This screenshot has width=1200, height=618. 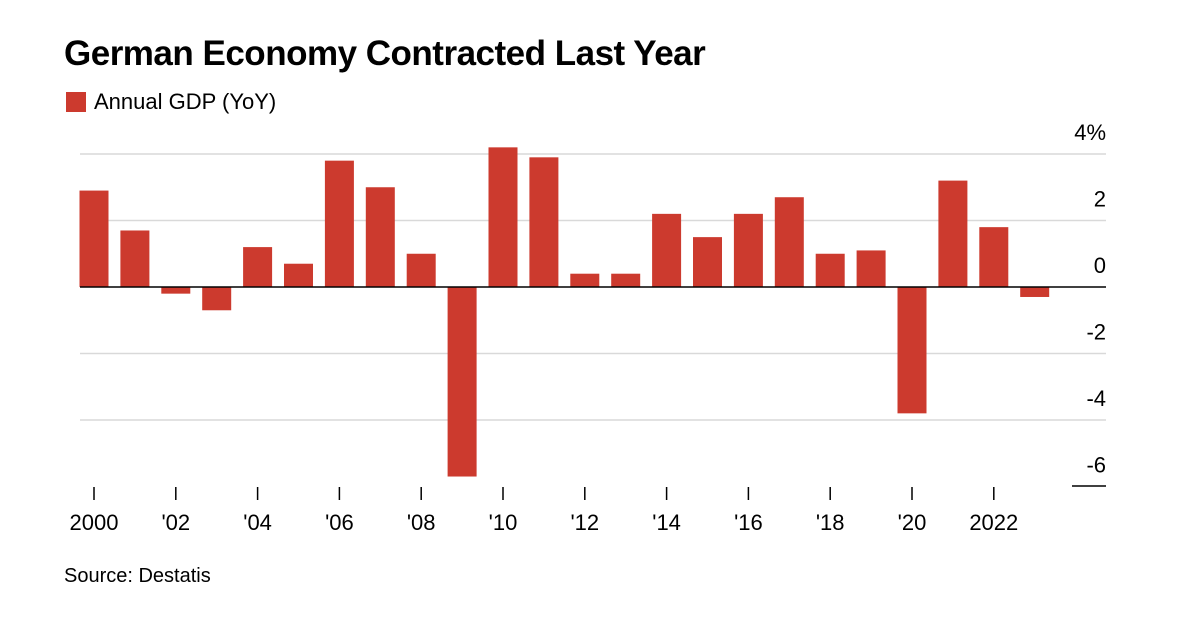 What do you see at coordinates (1090, 299) in the screenshot?
I see `y-tick-labels: 4% 2 0 -2 -4 -6` at bounding box center [1090, 299].